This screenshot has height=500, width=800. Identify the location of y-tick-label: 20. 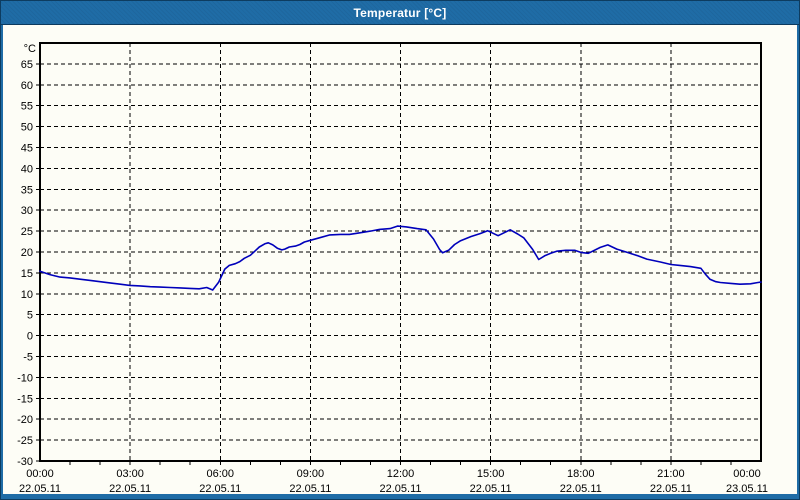
(27, 253).